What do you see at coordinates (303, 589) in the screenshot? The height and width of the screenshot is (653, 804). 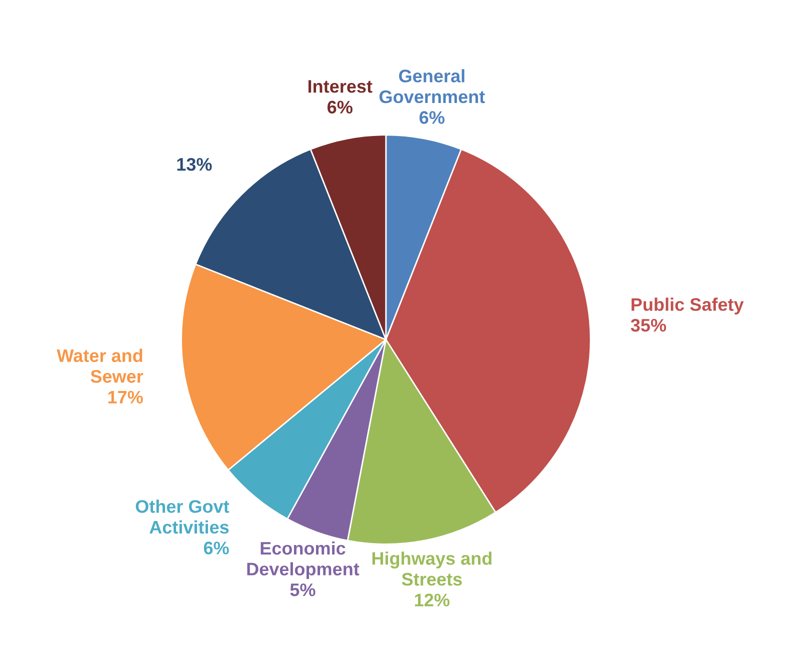 I see `data-label: 5%` at bounding box center [303, 589].